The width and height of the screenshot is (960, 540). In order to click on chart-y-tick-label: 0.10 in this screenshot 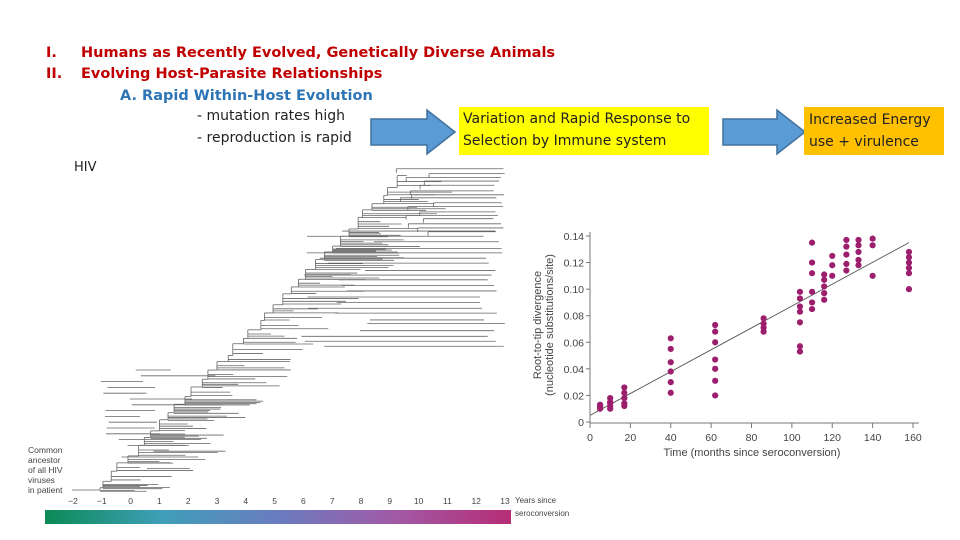, I will do `click(574, 290)`.